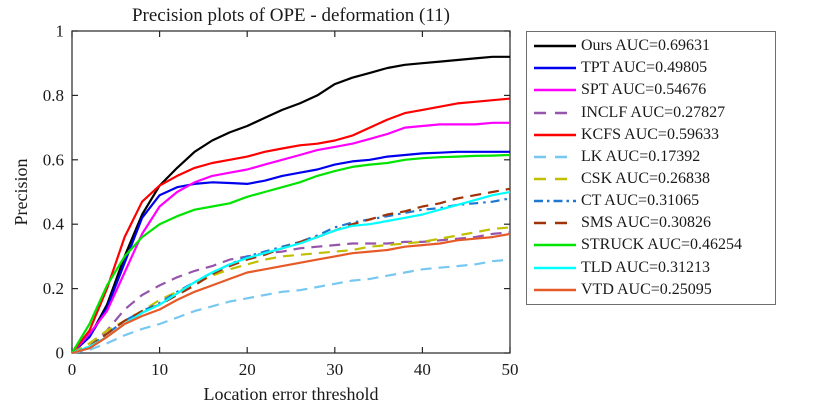  I want to click on x-tick-label: 10, so click(159, 369).